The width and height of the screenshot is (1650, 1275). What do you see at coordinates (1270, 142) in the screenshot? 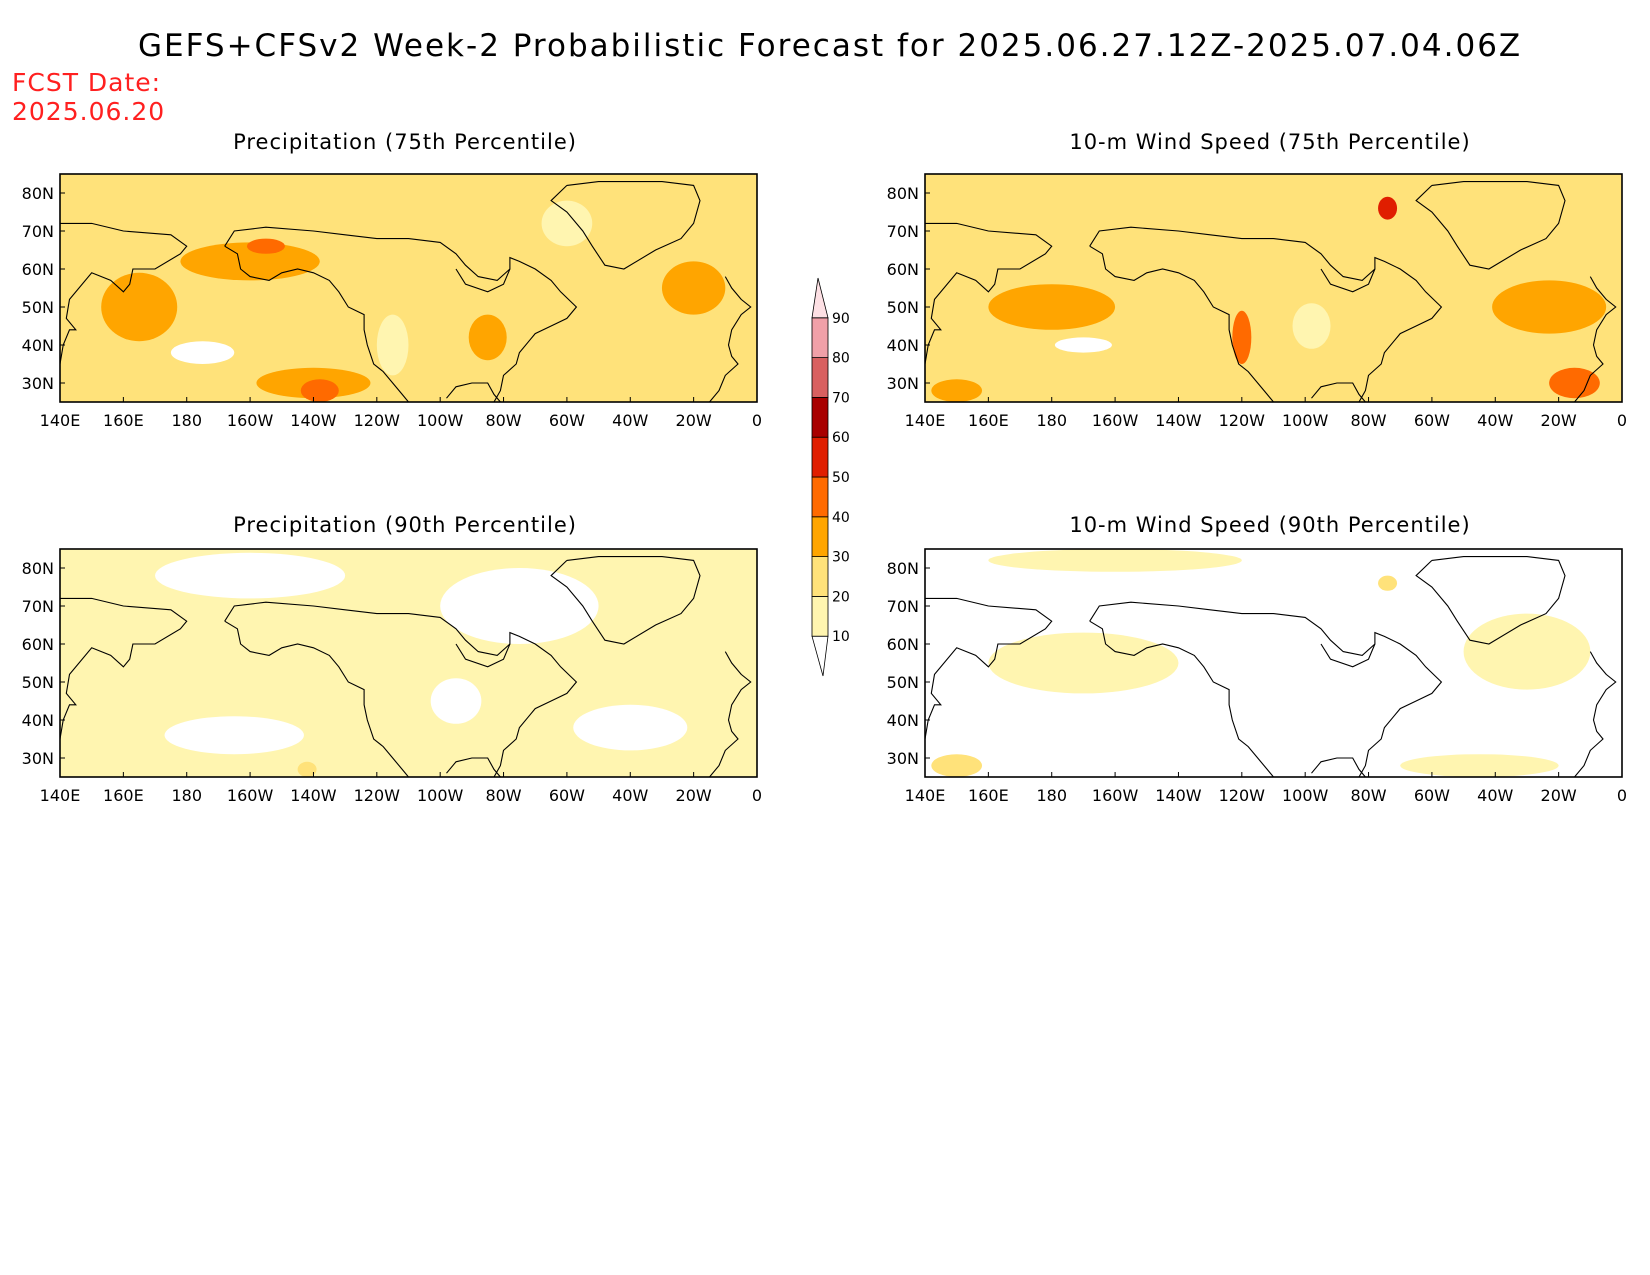
I see `panel-title-wind-75: 10-m Wind Speed (75th Percentile)` at bounding box center [1270, 142].